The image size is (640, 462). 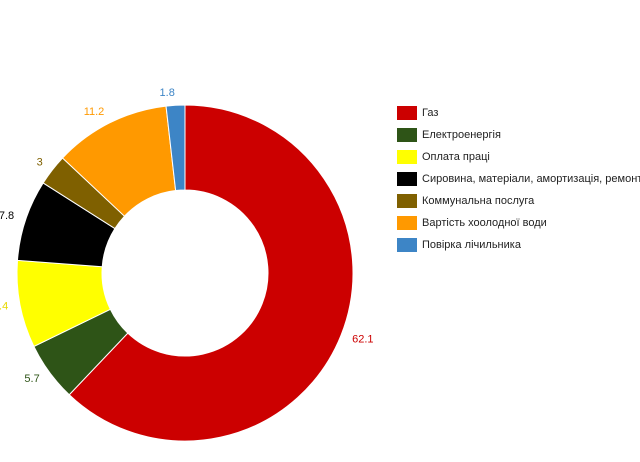 I want to click on legend-label: Електроенергія, so click(x=461, y=135).